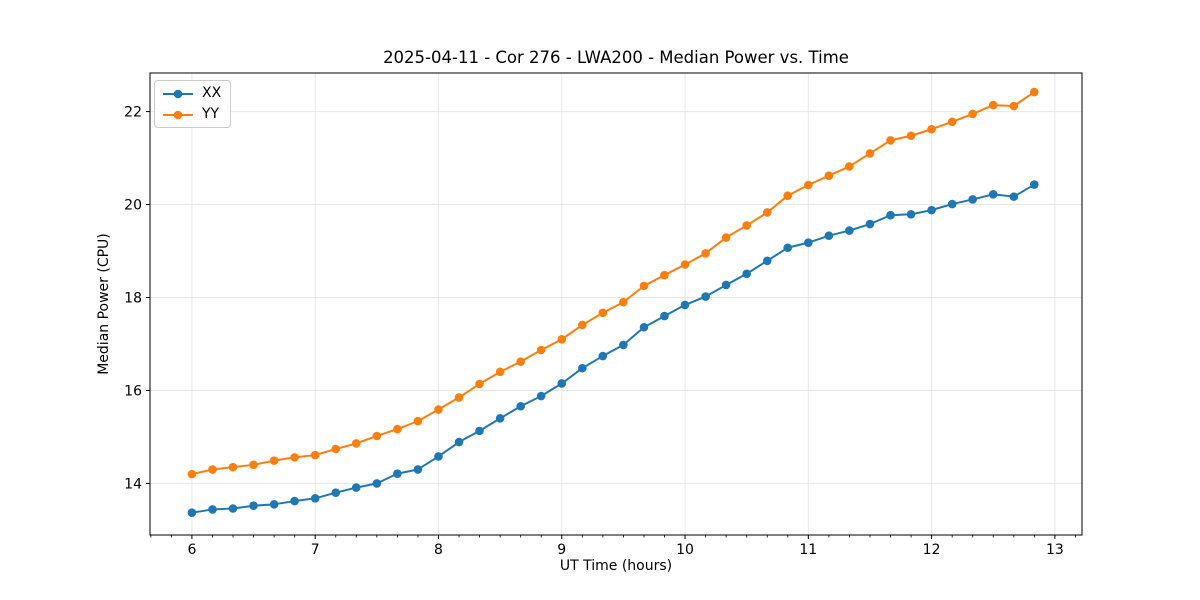 This screenshot has height=600, width=1200. Describe the element at coordinates (616, 566) in the screenshot. I see `x-axis-label: UT Time (hours)` at that location.